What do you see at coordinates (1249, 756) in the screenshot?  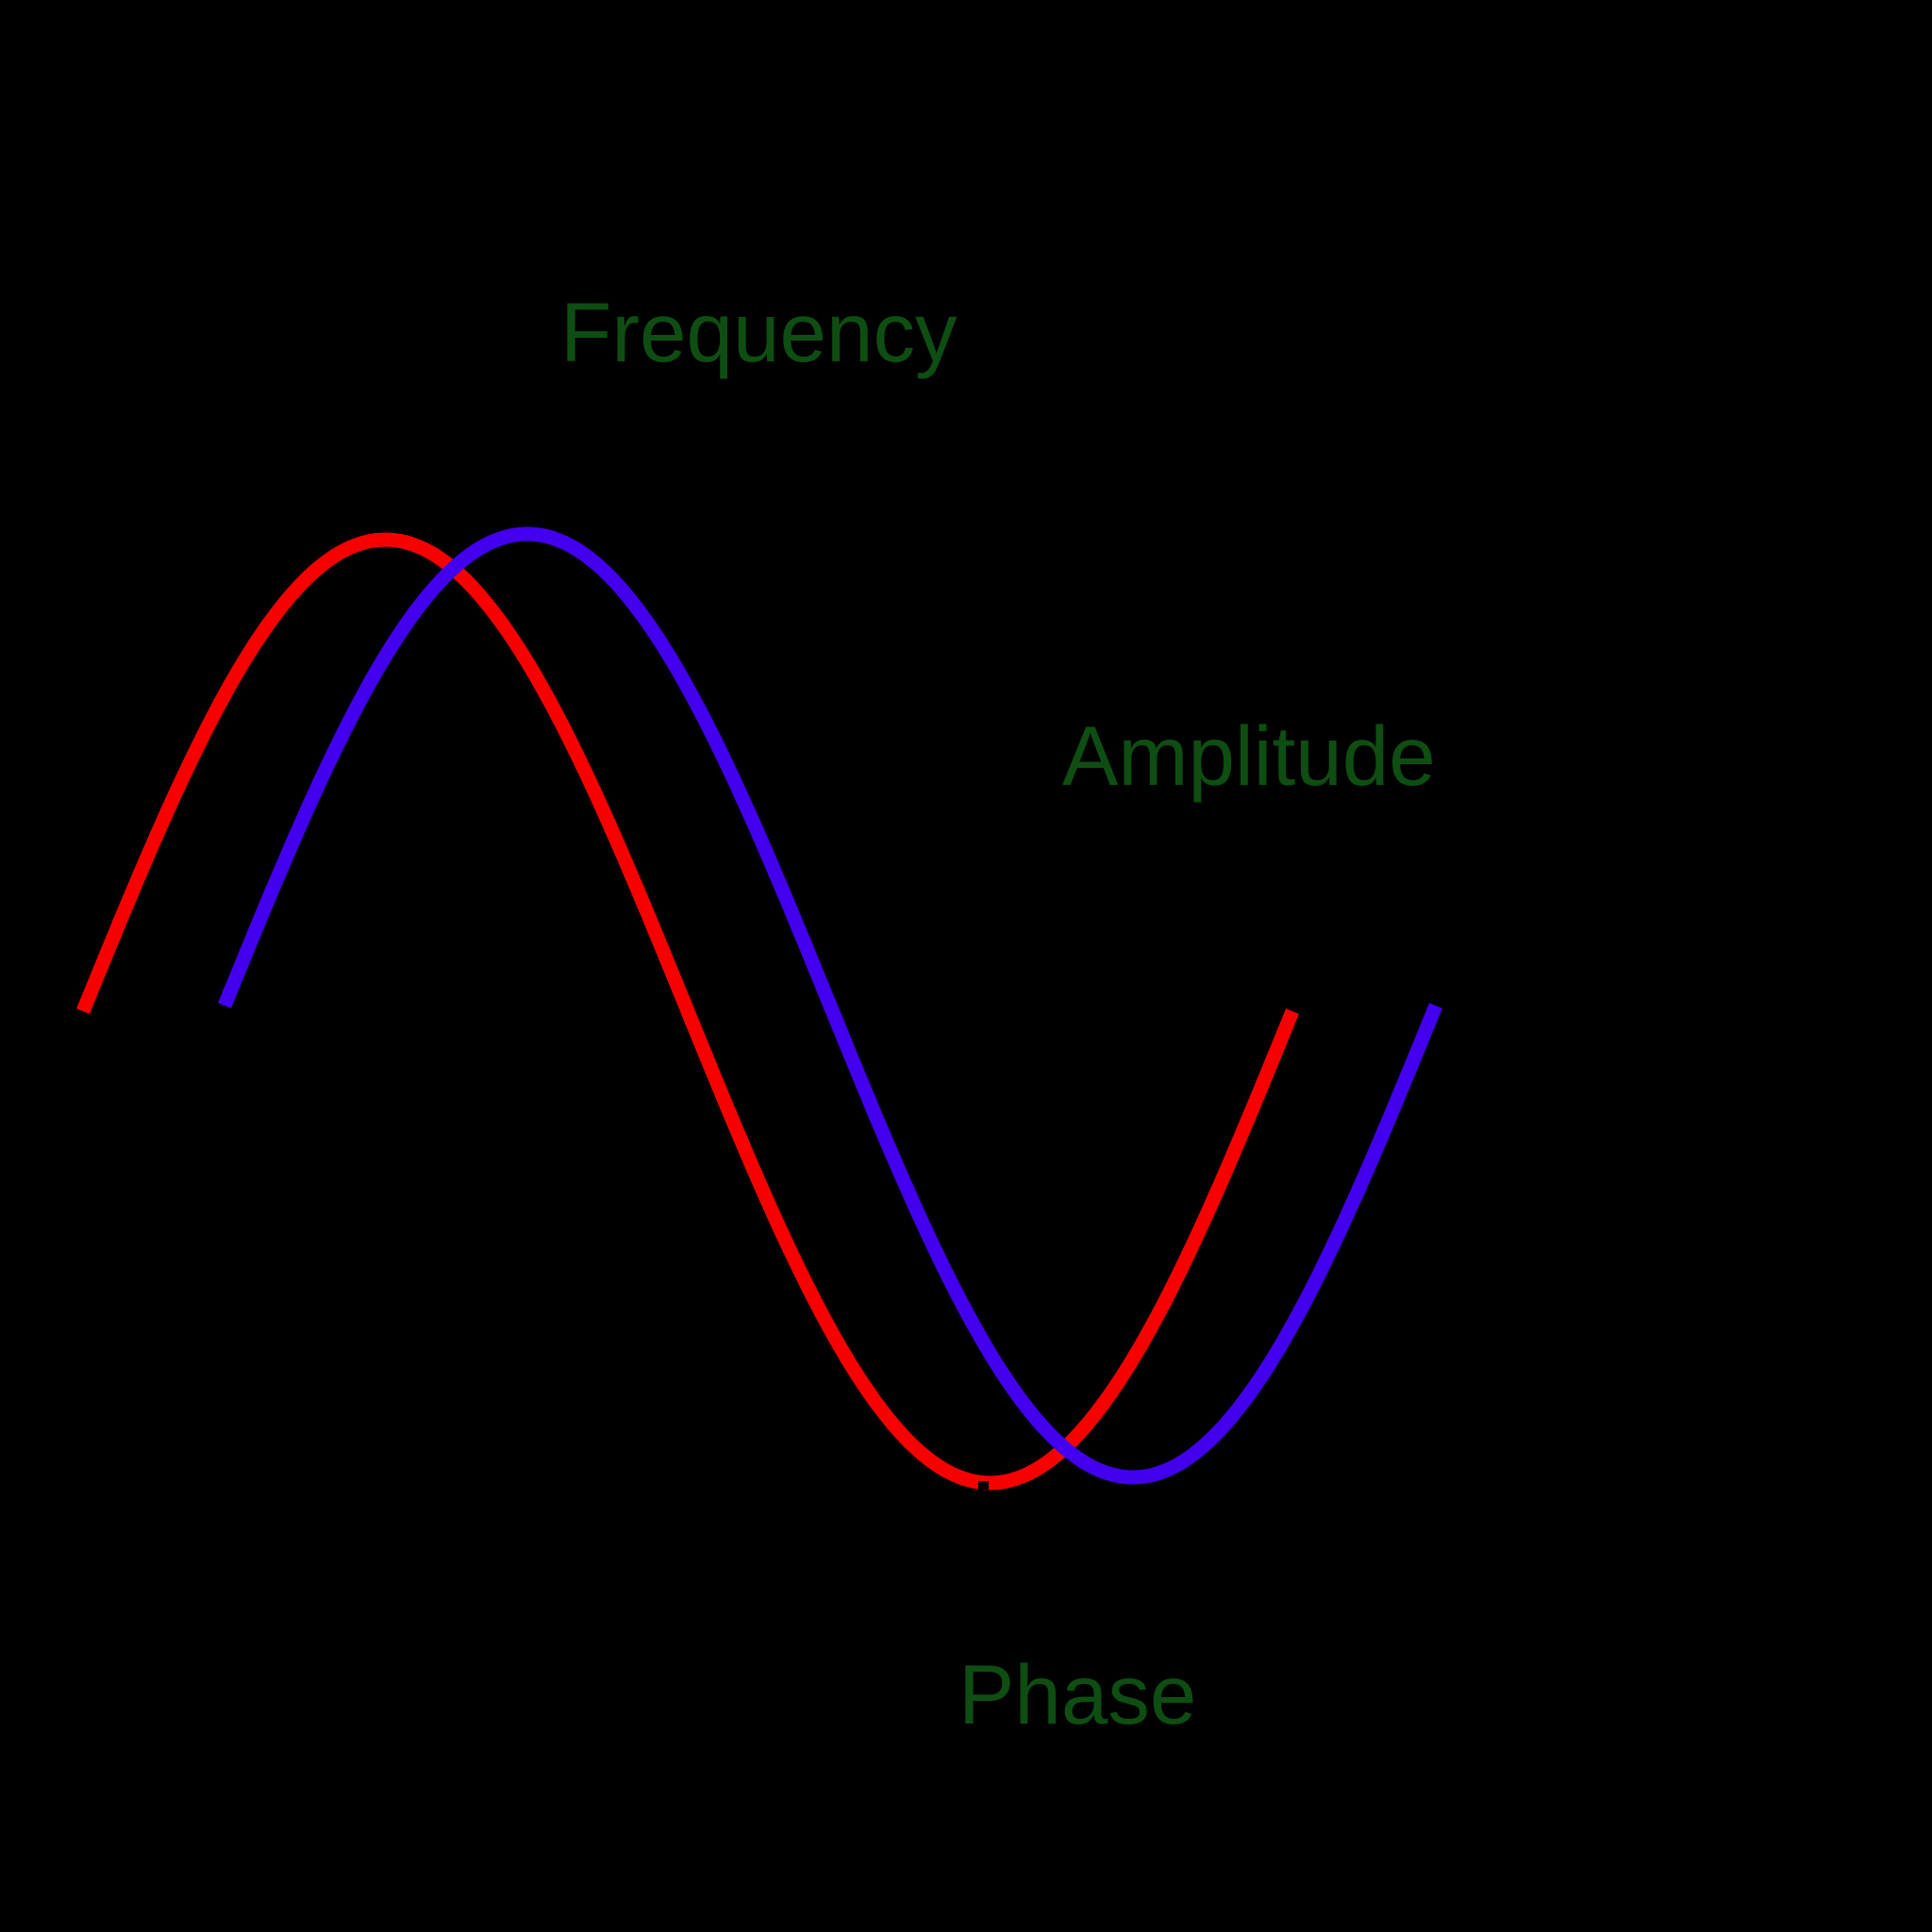 I see `amplitude-label: Amplitude` at bounding box center [1249, 756].